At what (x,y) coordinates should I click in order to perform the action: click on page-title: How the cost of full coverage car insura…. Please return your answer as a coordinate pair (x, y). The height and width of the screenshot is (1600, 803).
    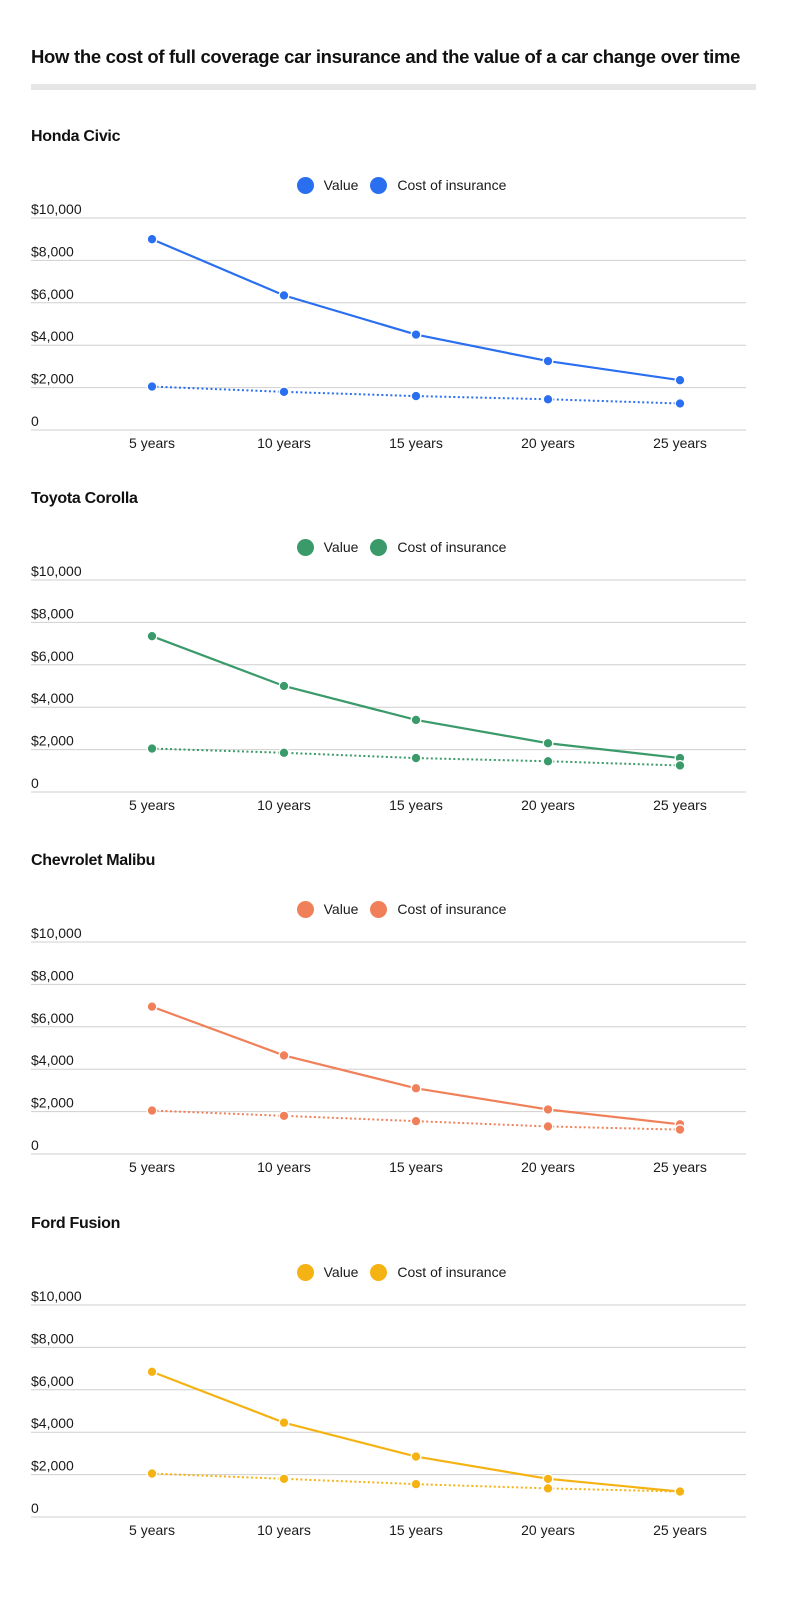
    Looking at the image, I should click on (386, 56).